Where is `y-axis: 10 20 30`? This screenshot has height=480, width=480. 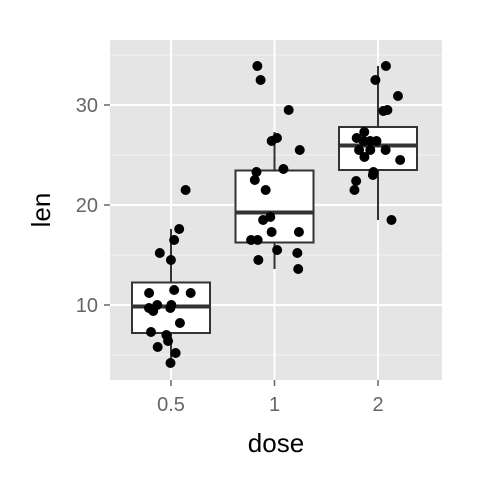
y-axis: 10 20 30 is located at coordinates (93, 206).